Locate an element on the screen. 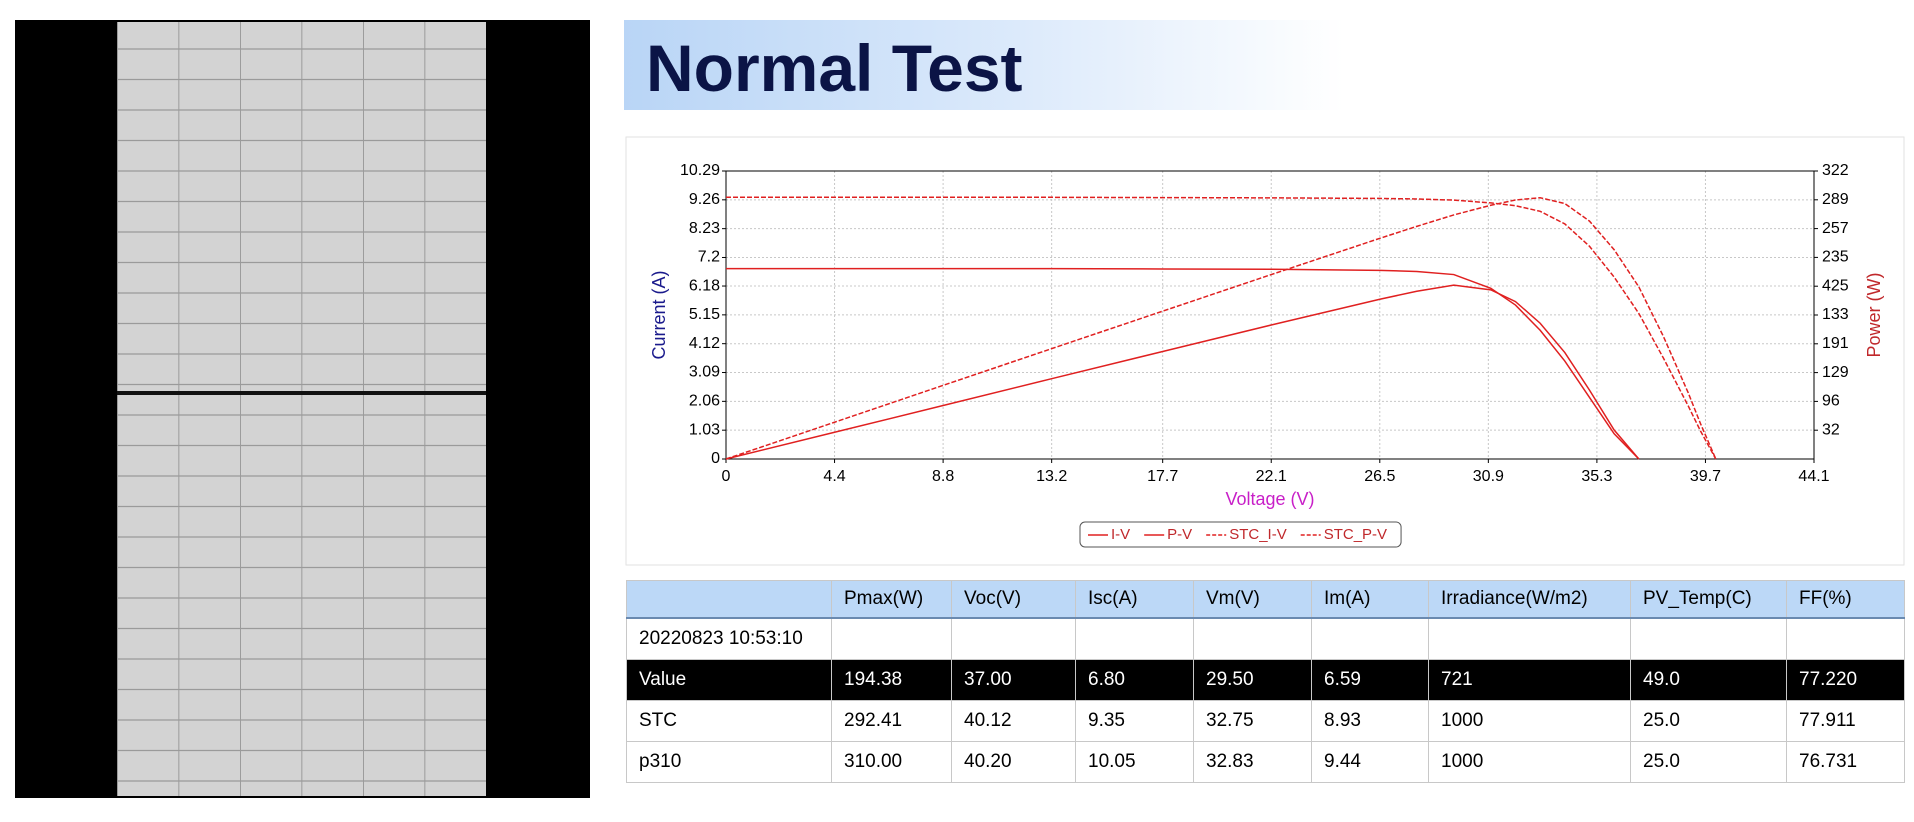 The width and height of the screenshot is (1914, 822). y-axis-label: Current (A) is located at coordinates (659, 314).